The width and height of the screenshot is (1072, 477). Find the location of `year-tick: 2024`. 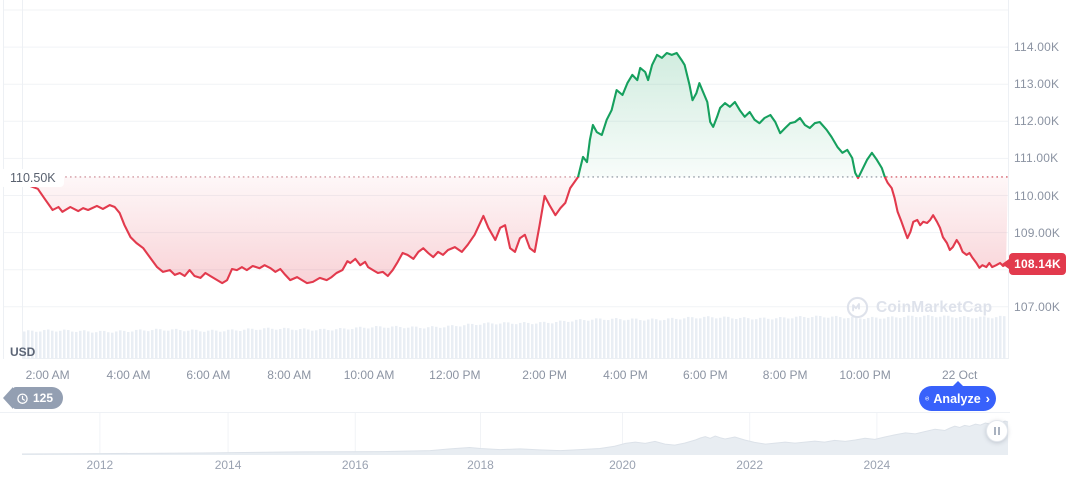

year-tick: 2024 is located at coordinates (877, 465).